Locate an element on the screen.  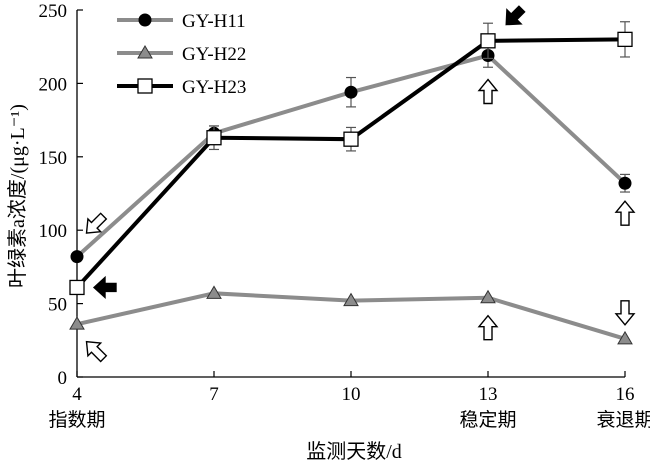
x-tick-label: 10 is located at coordinates (351, 394).